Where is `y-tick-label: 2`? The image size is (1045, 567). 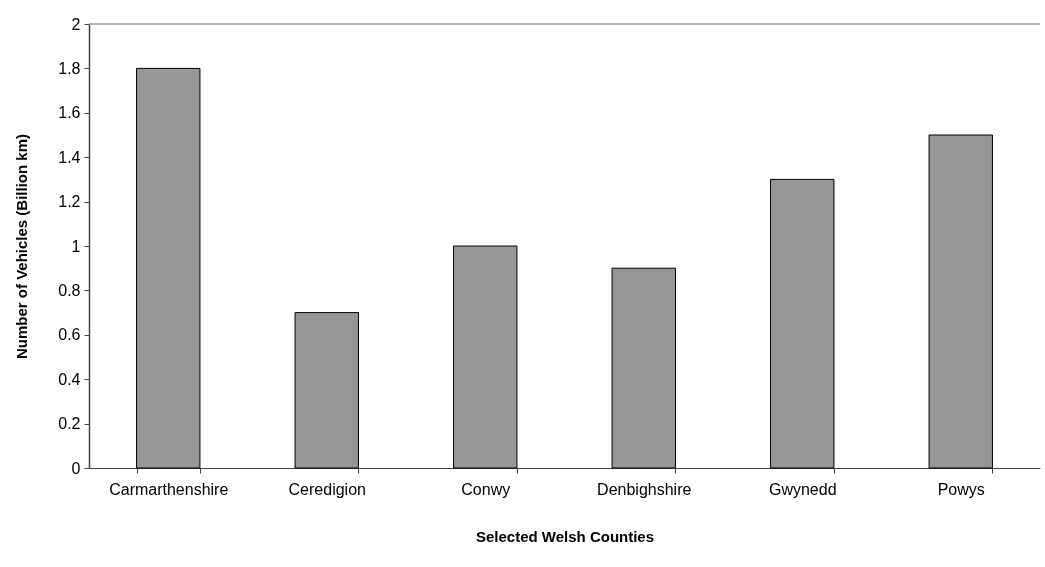
y-tick-label: 2 is located at coordinates (76, 24).